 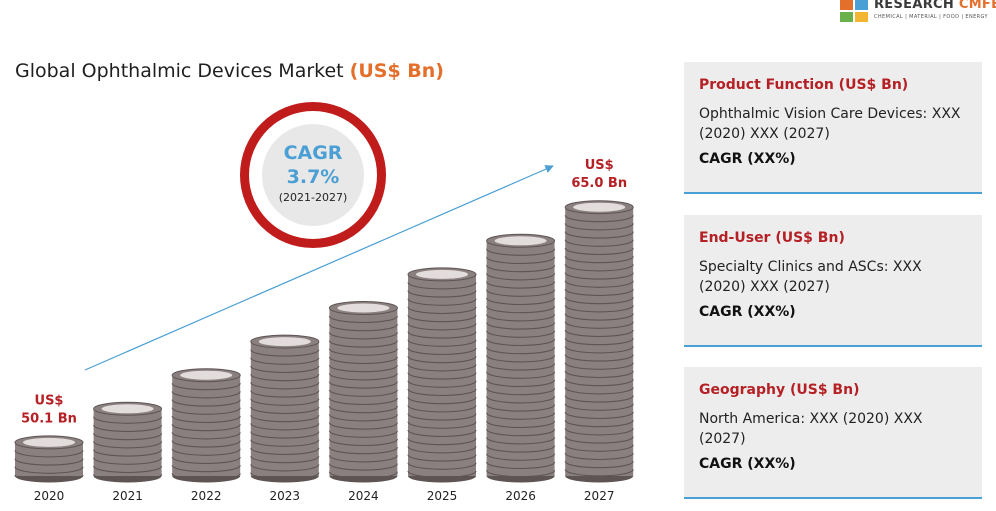 I want to click on coin-stack-2021, so click(x=128, y=442).